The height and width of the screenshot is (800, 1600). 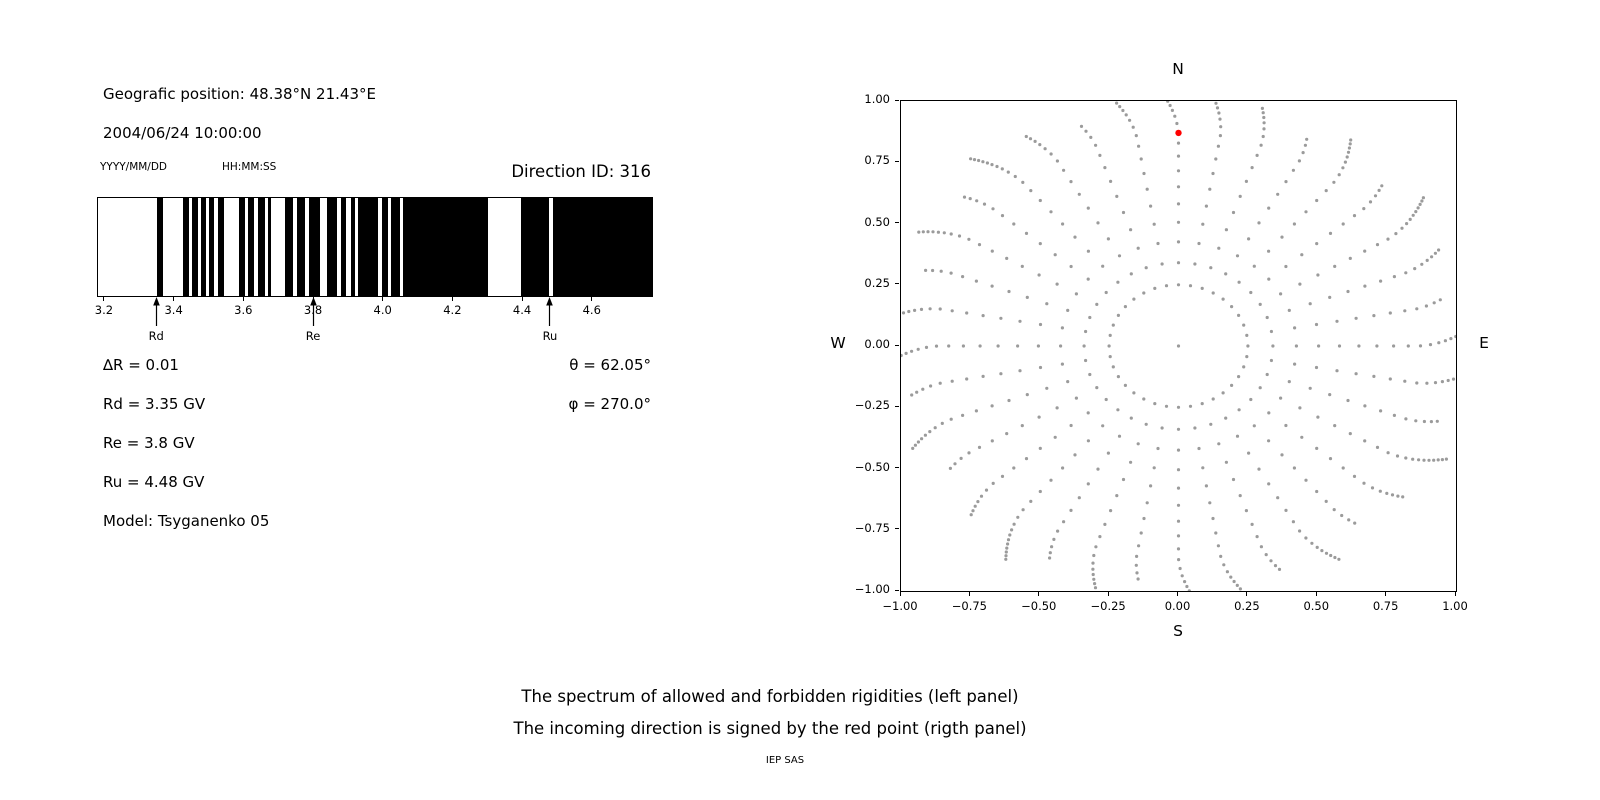 I want to click on y-tick-label: 0.75, so click(x=877, y=160).